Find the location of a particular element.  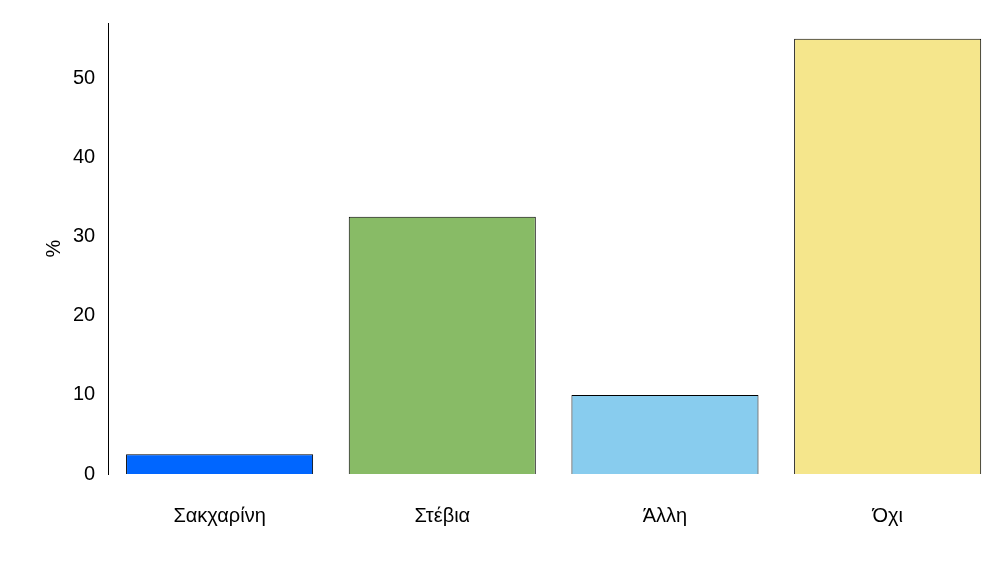

y-tick-label: 20 is located at coordinates (84, 314).